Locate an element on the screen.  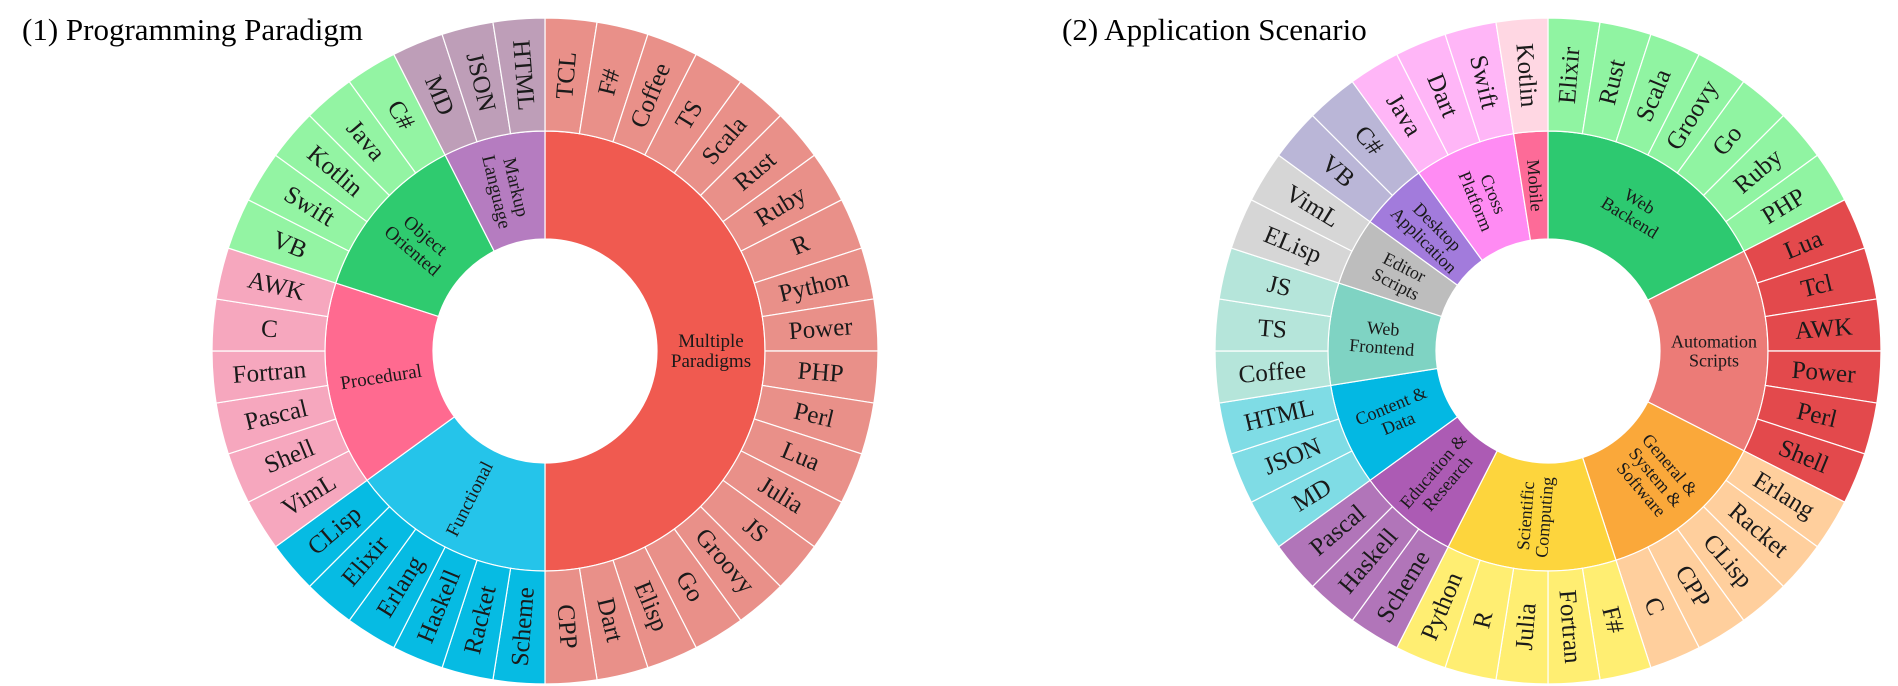
leaf-label-markup-language-html: HTML is located at coordinates (523, 75).